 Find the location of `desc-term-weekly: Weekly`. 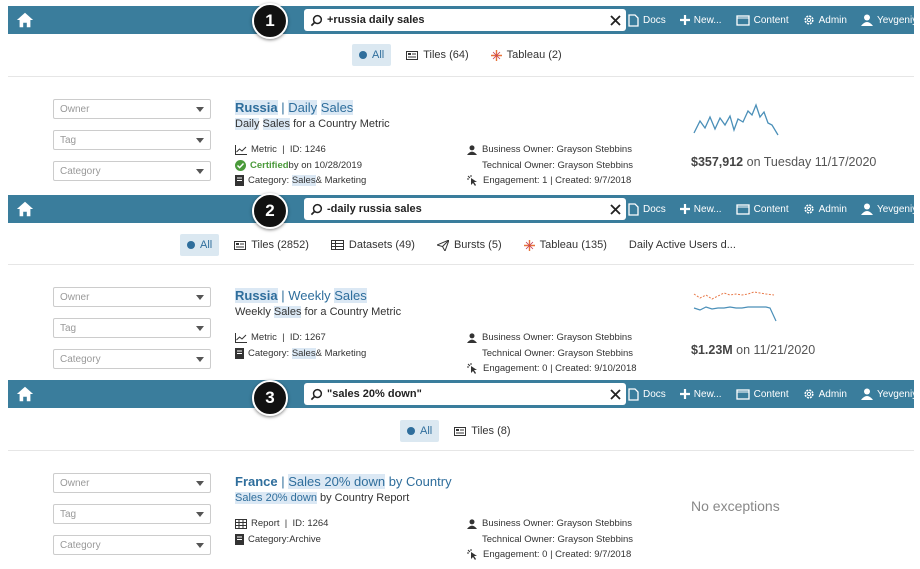

desc-term-weekly: Weekly is located at coordinates (254, 312).